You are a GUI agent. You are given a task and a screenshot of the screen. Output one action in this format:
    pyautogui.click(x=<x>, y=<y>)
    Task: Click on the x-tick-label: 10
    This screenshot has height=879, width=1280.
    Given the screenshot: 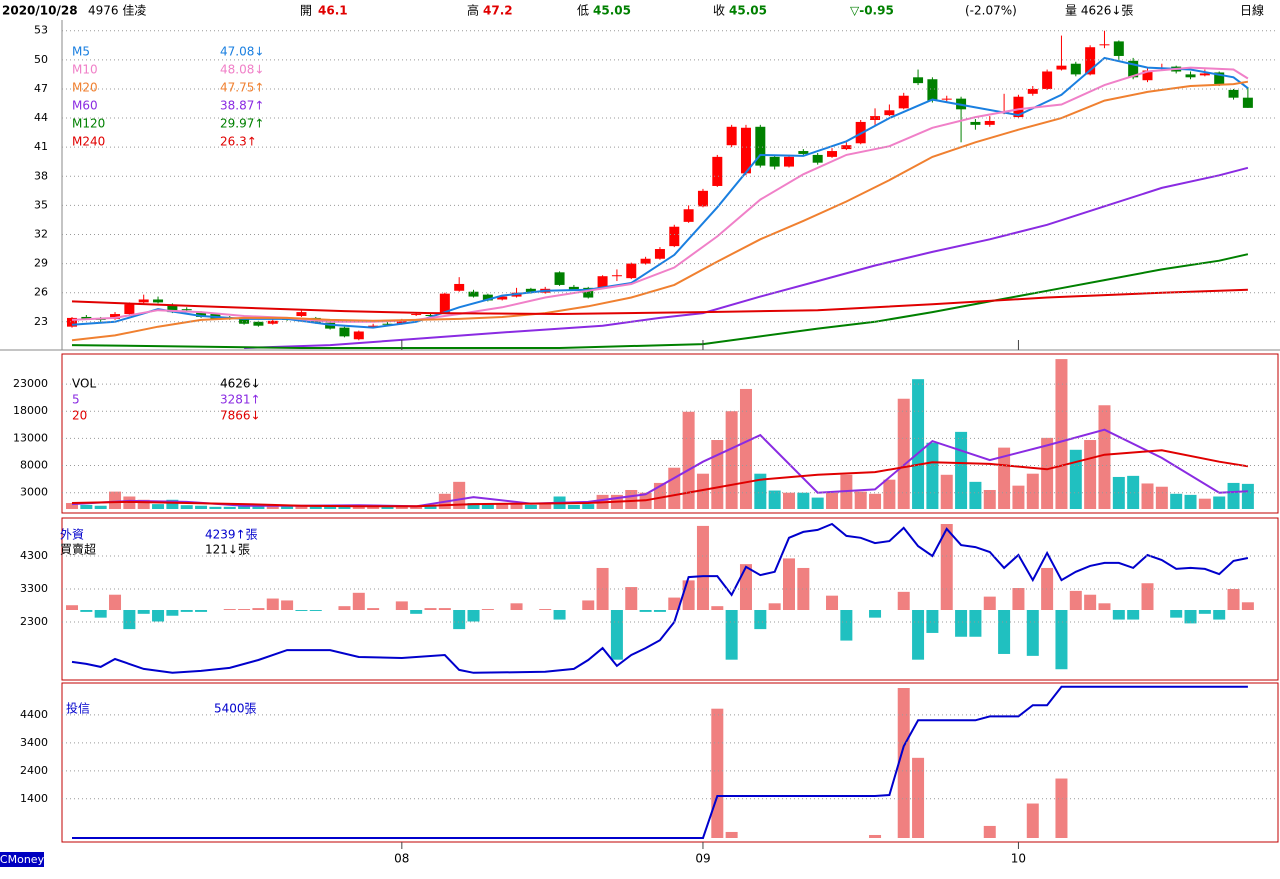 What is the action you would take?
    pyautogui.click(x=1018, y=859)
    